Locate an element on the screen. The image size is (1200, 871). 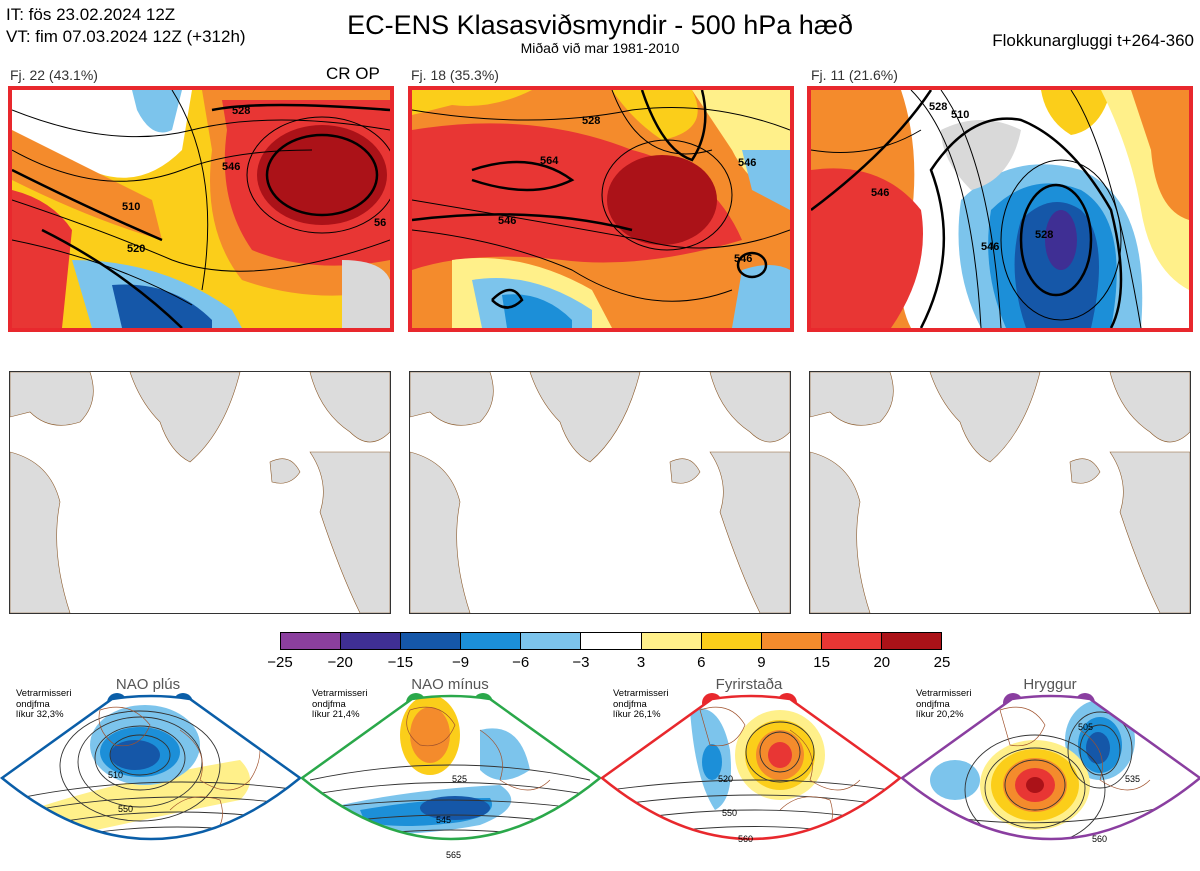
cluster-3-contour-3: 546 is located at coordinates (880, 193).